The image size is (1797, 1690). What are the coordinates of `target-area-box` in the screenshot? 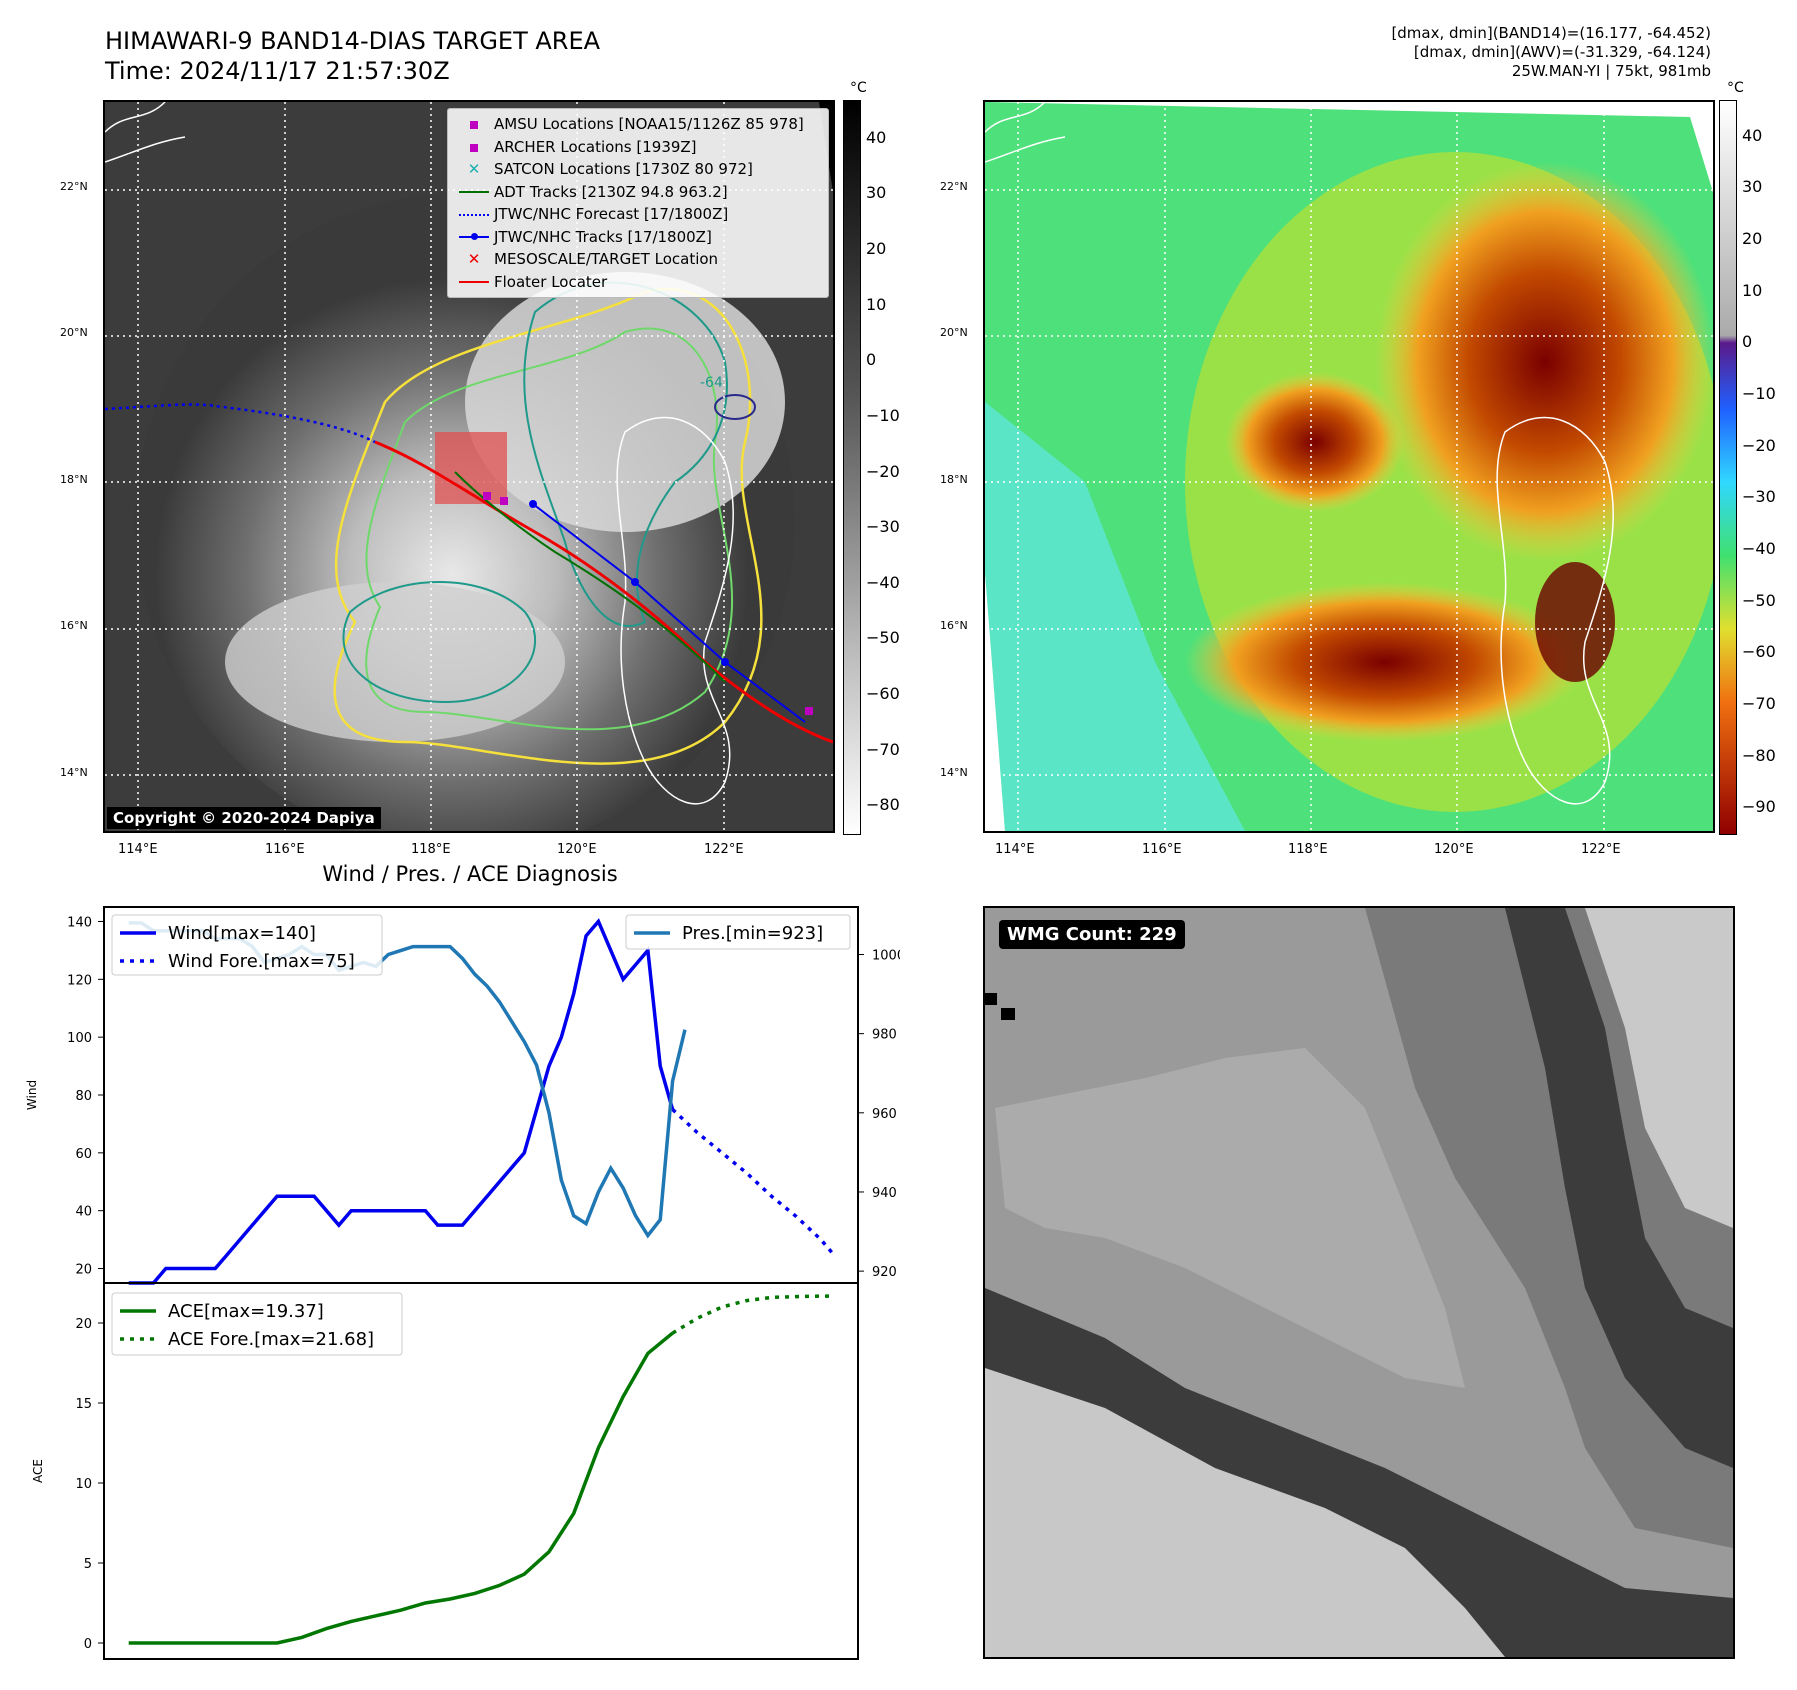 It's located at (471, 468).